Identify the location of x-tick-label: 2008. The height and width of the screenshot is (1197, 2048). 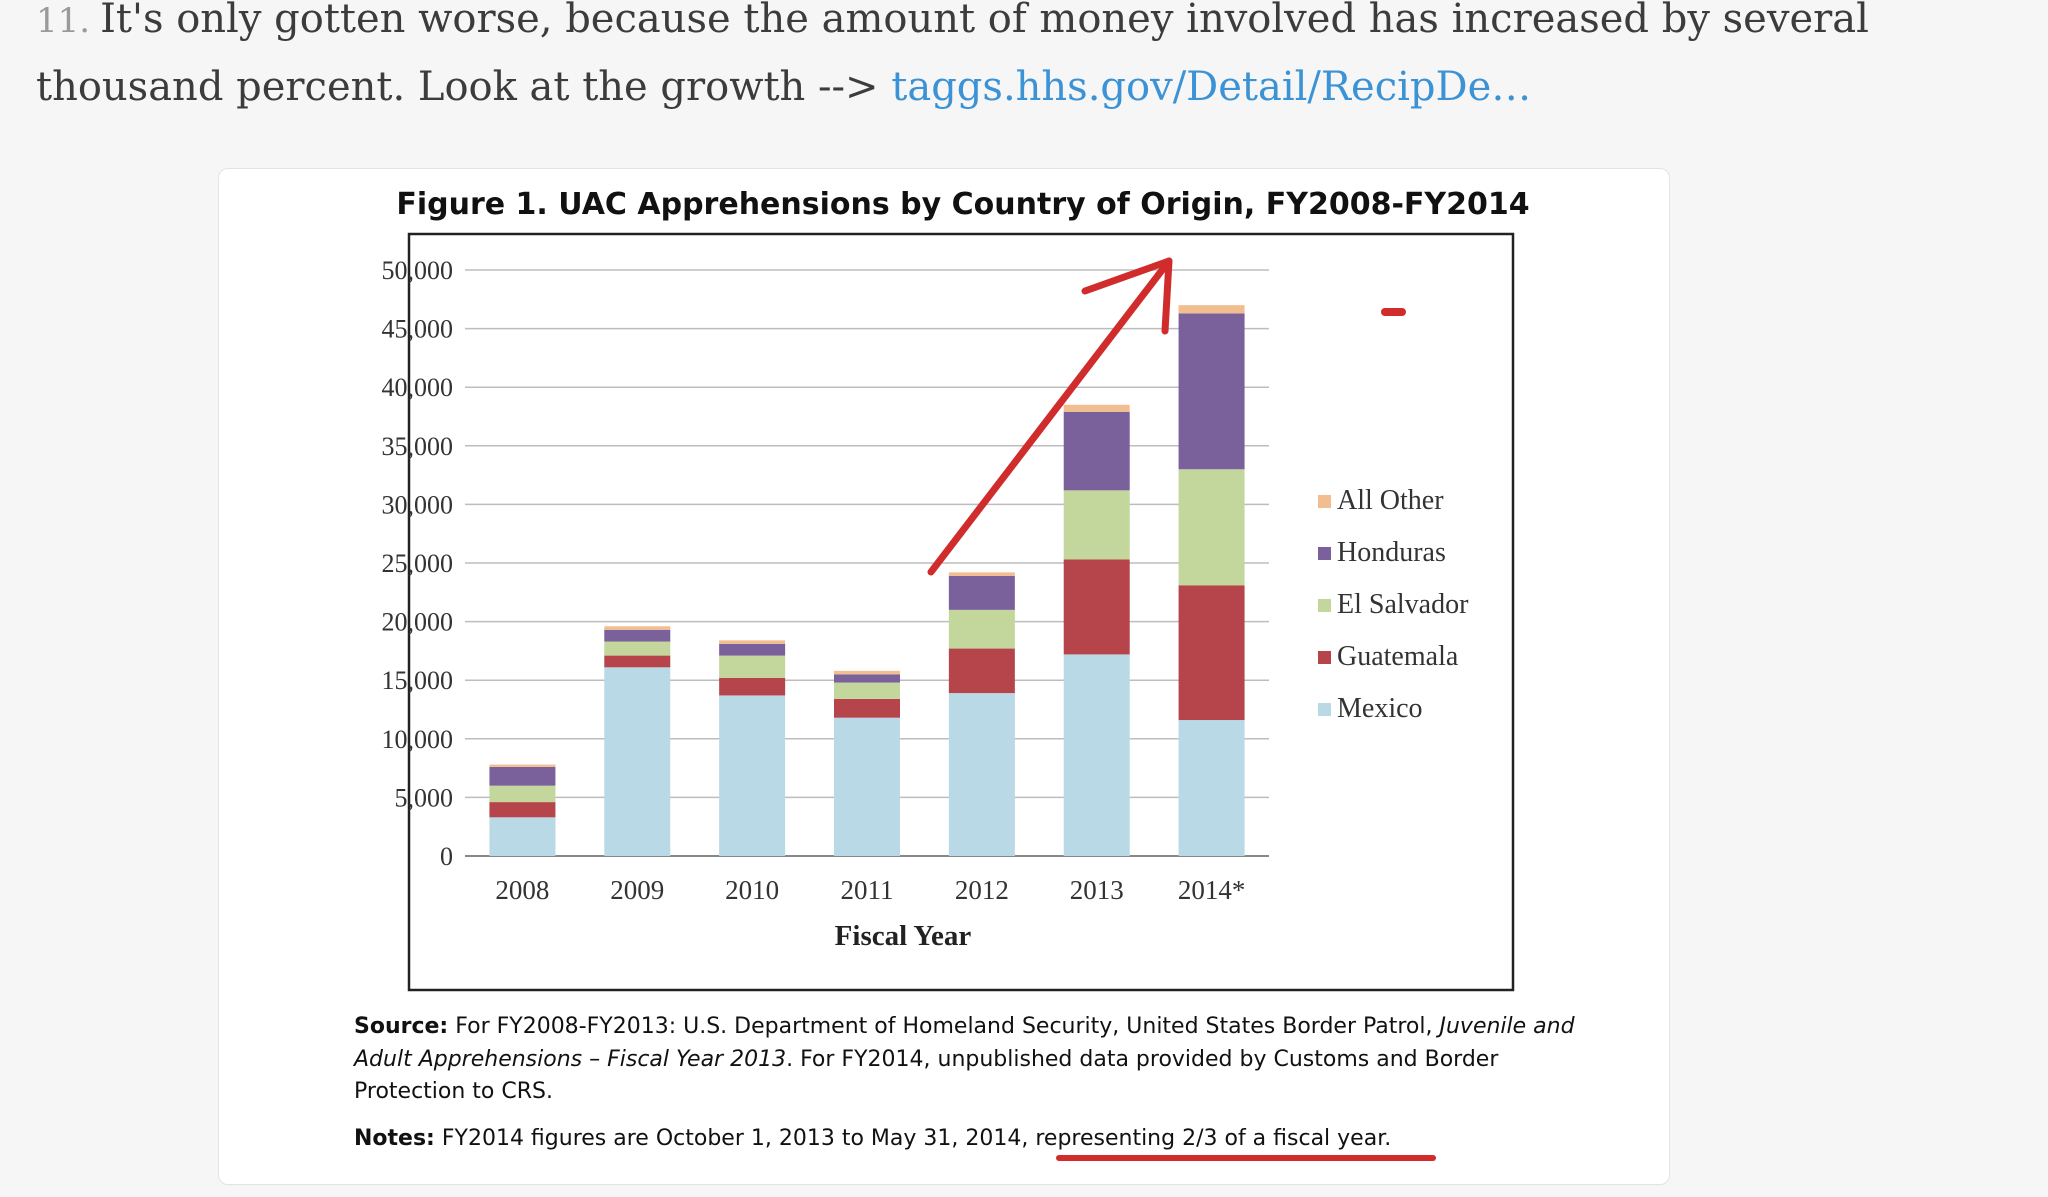
(522, 890).